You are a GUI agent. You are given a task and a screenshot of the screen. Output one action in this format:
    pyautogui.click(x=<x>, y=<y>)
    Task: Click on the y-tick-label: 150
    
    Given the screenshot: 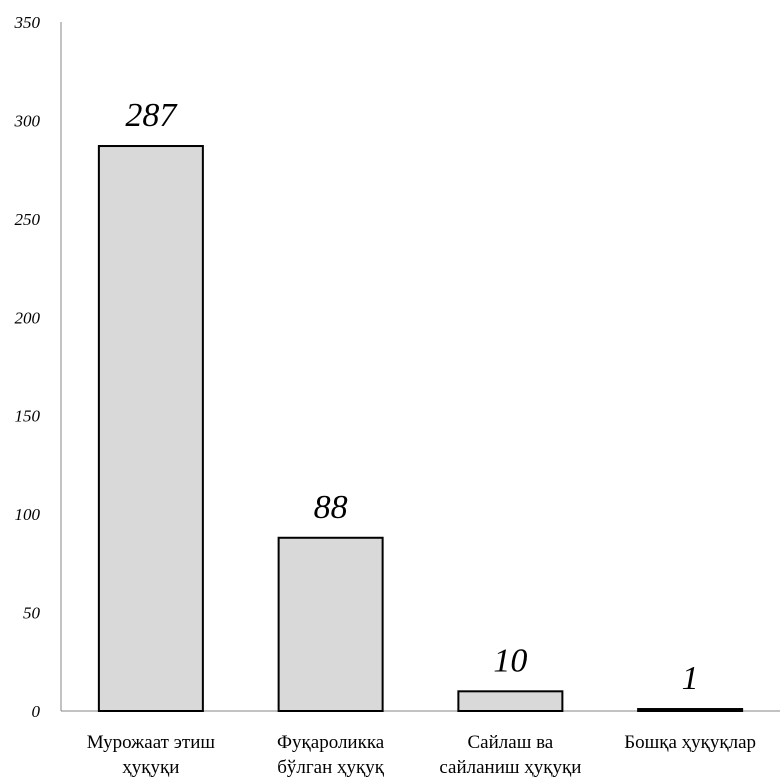 What is the action you would take?
    pyautogui.click(x=28, y=416)
    